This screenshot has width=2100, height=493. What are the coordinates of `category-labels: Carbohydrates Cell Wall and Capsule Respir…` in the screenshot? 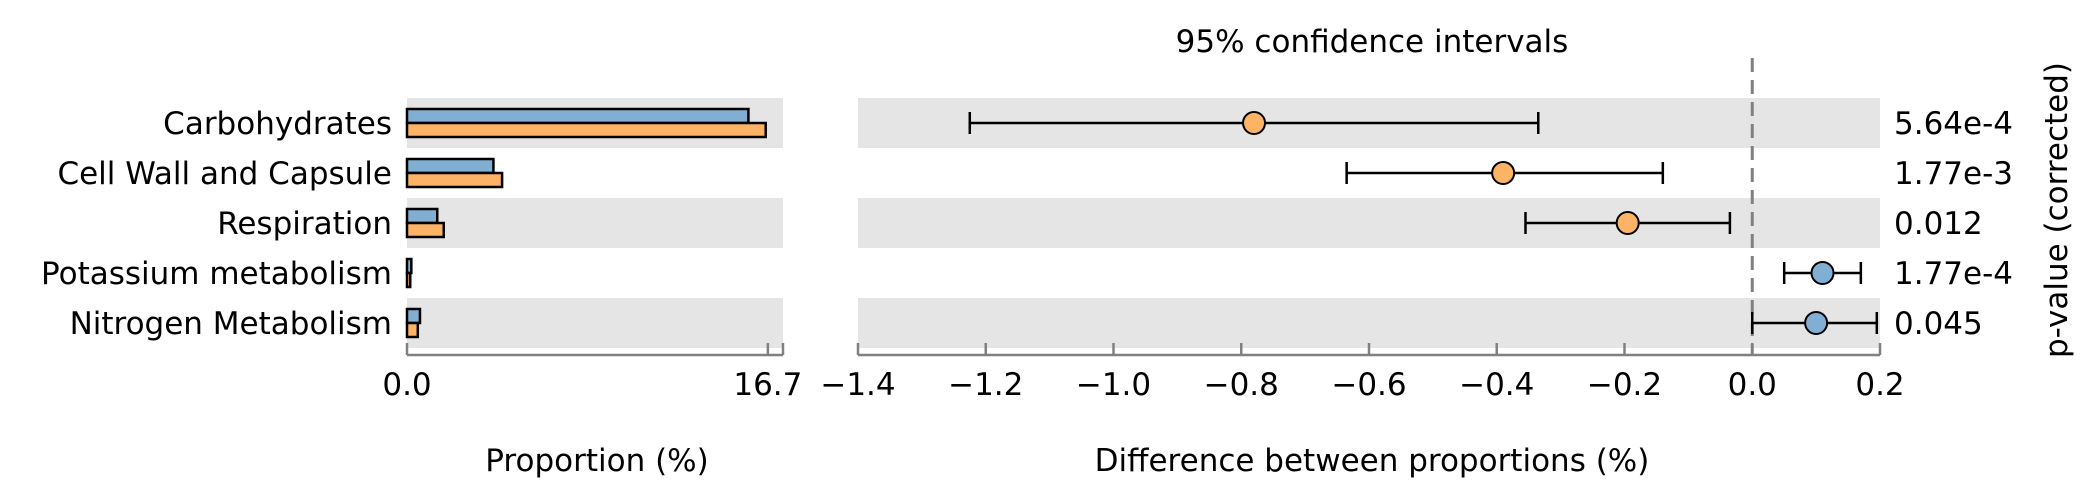 It's located at (216, 224).